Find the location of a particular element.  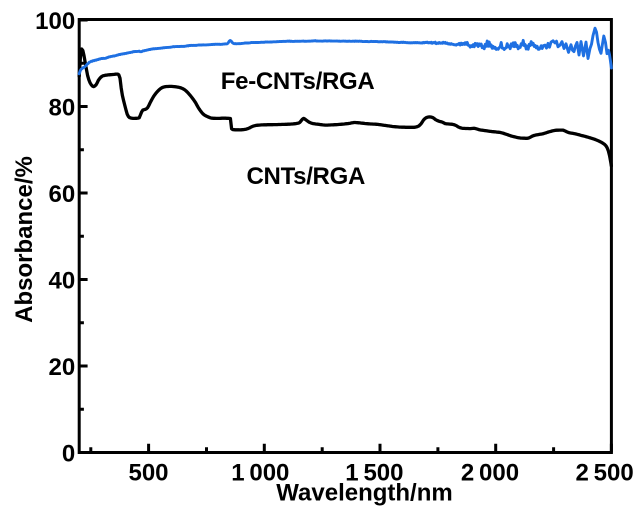

svg-text: 1 500 is located at coordinates (374, 473).